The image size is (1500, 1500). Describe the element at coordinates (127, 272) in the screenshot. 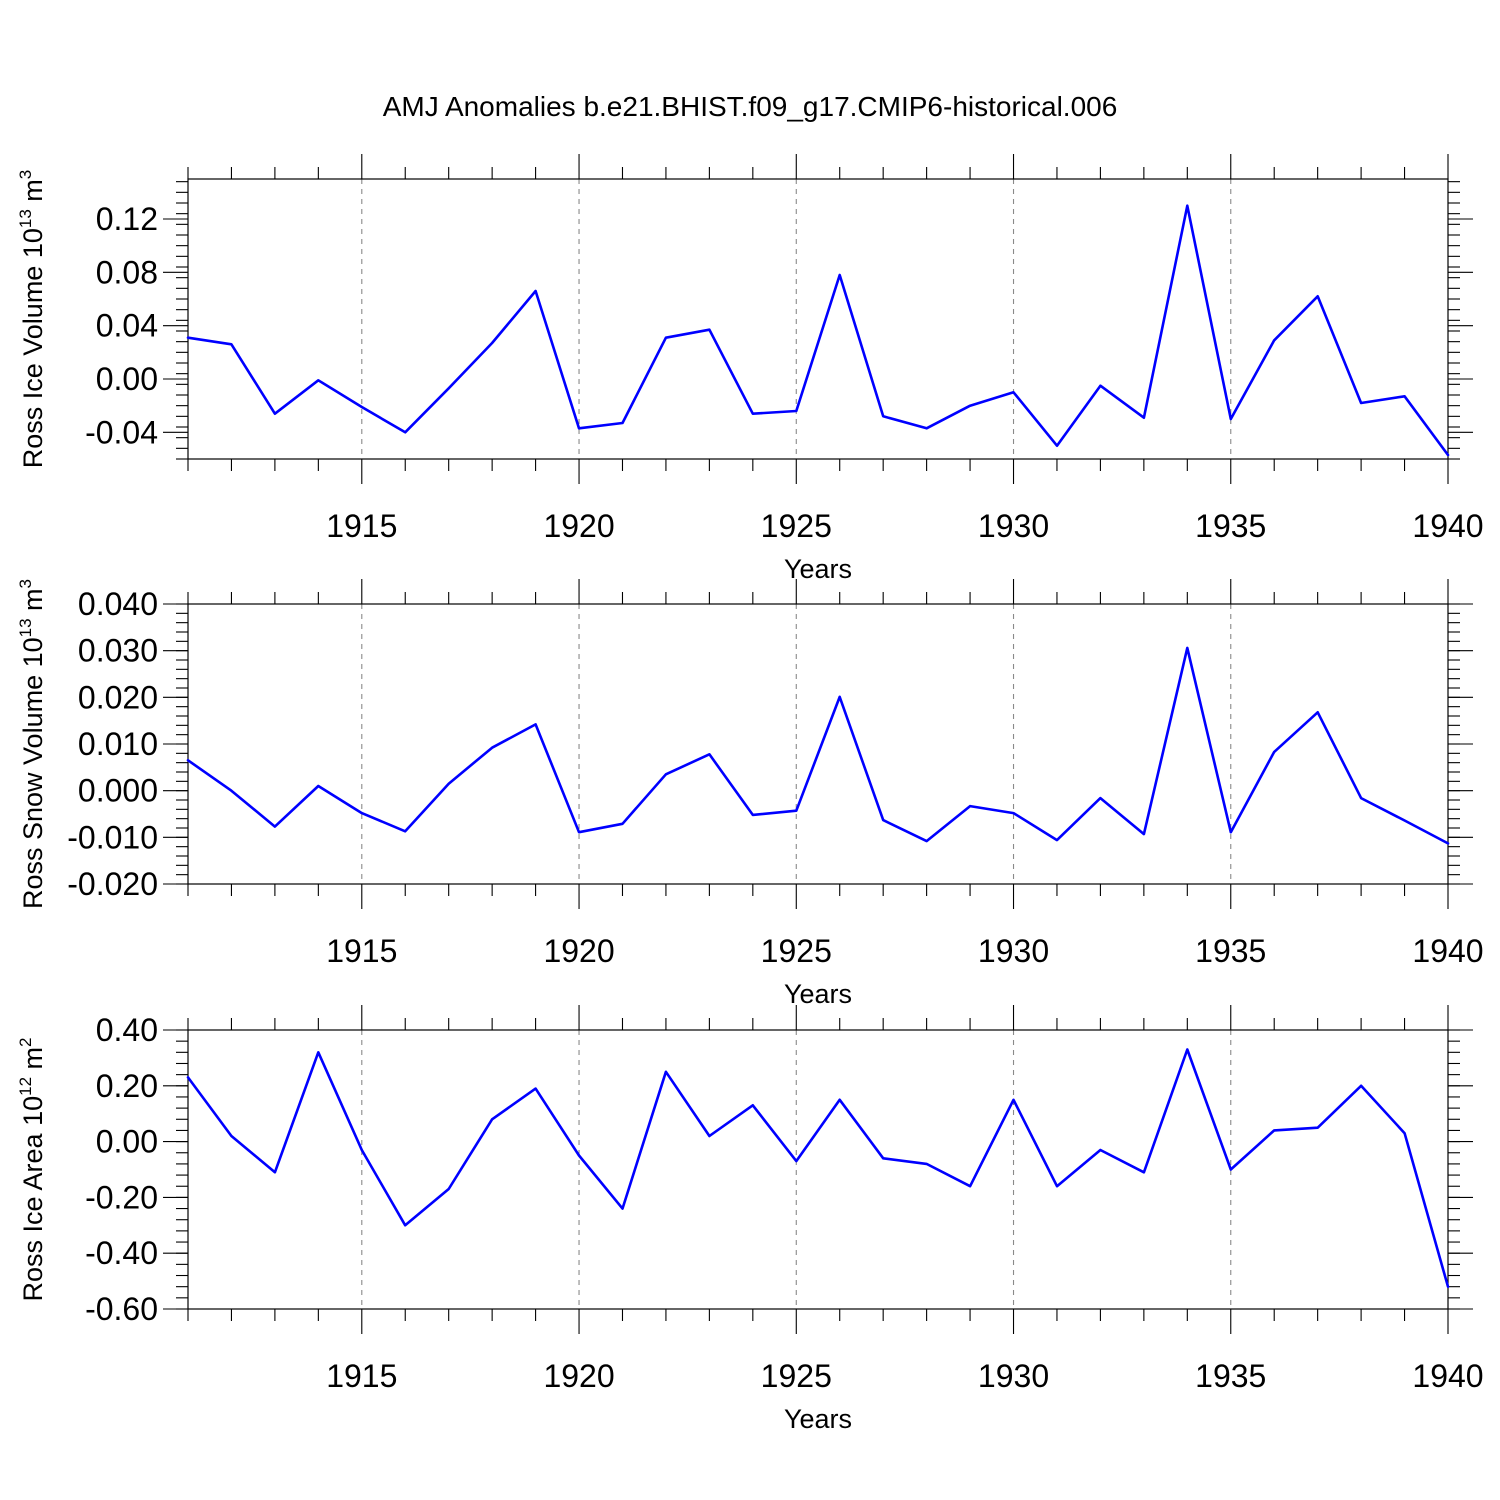

I see `y-tick-label: 0.08` at that location.